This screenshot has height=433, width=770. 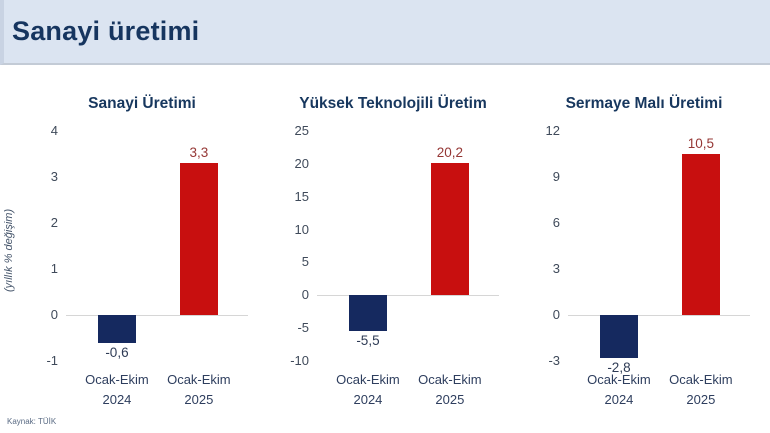 What do you see at coordinates (700, 143) in the screenshot?
I see `bar-value-label: 10,5` at bounding box center [700, 143].